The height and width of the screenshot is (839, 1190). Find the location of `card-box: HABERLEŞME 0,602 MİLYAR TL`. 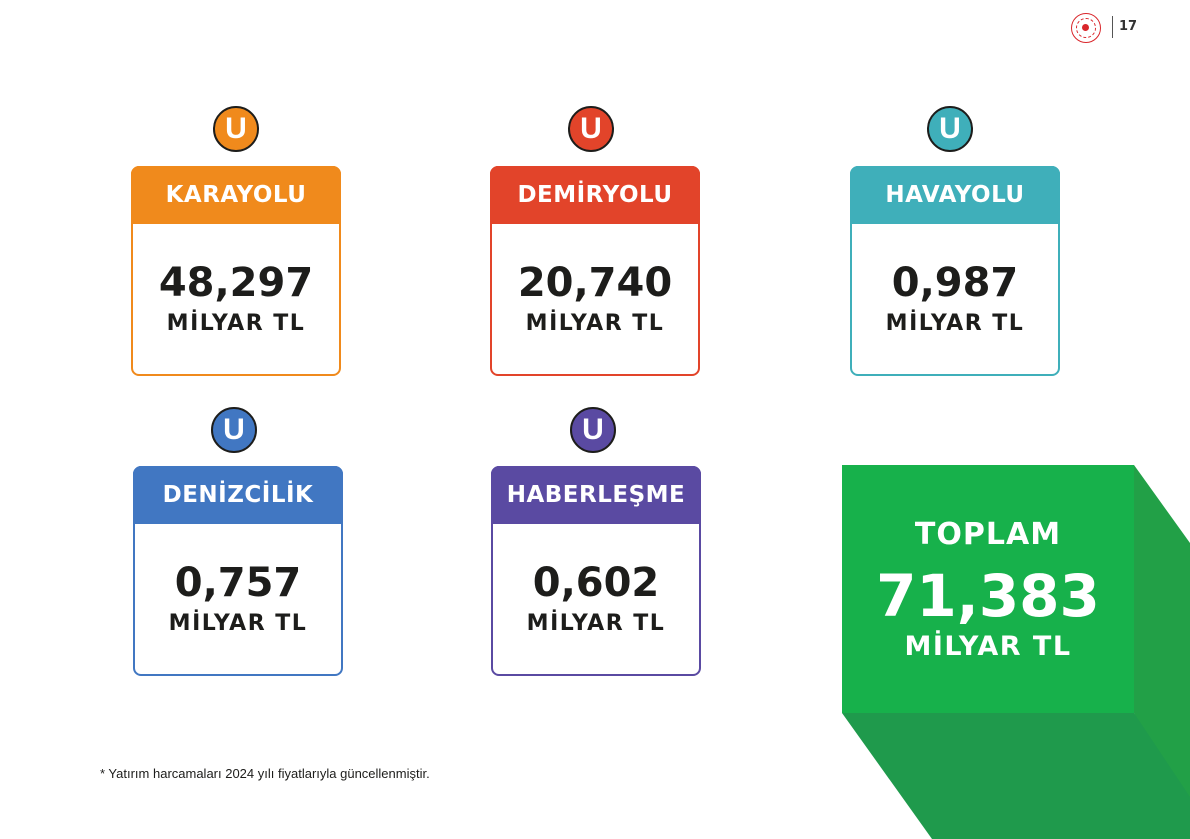

card-box: HABERLEŞME 0,602 MİLYAR TL is located at coordinates (596, 571).